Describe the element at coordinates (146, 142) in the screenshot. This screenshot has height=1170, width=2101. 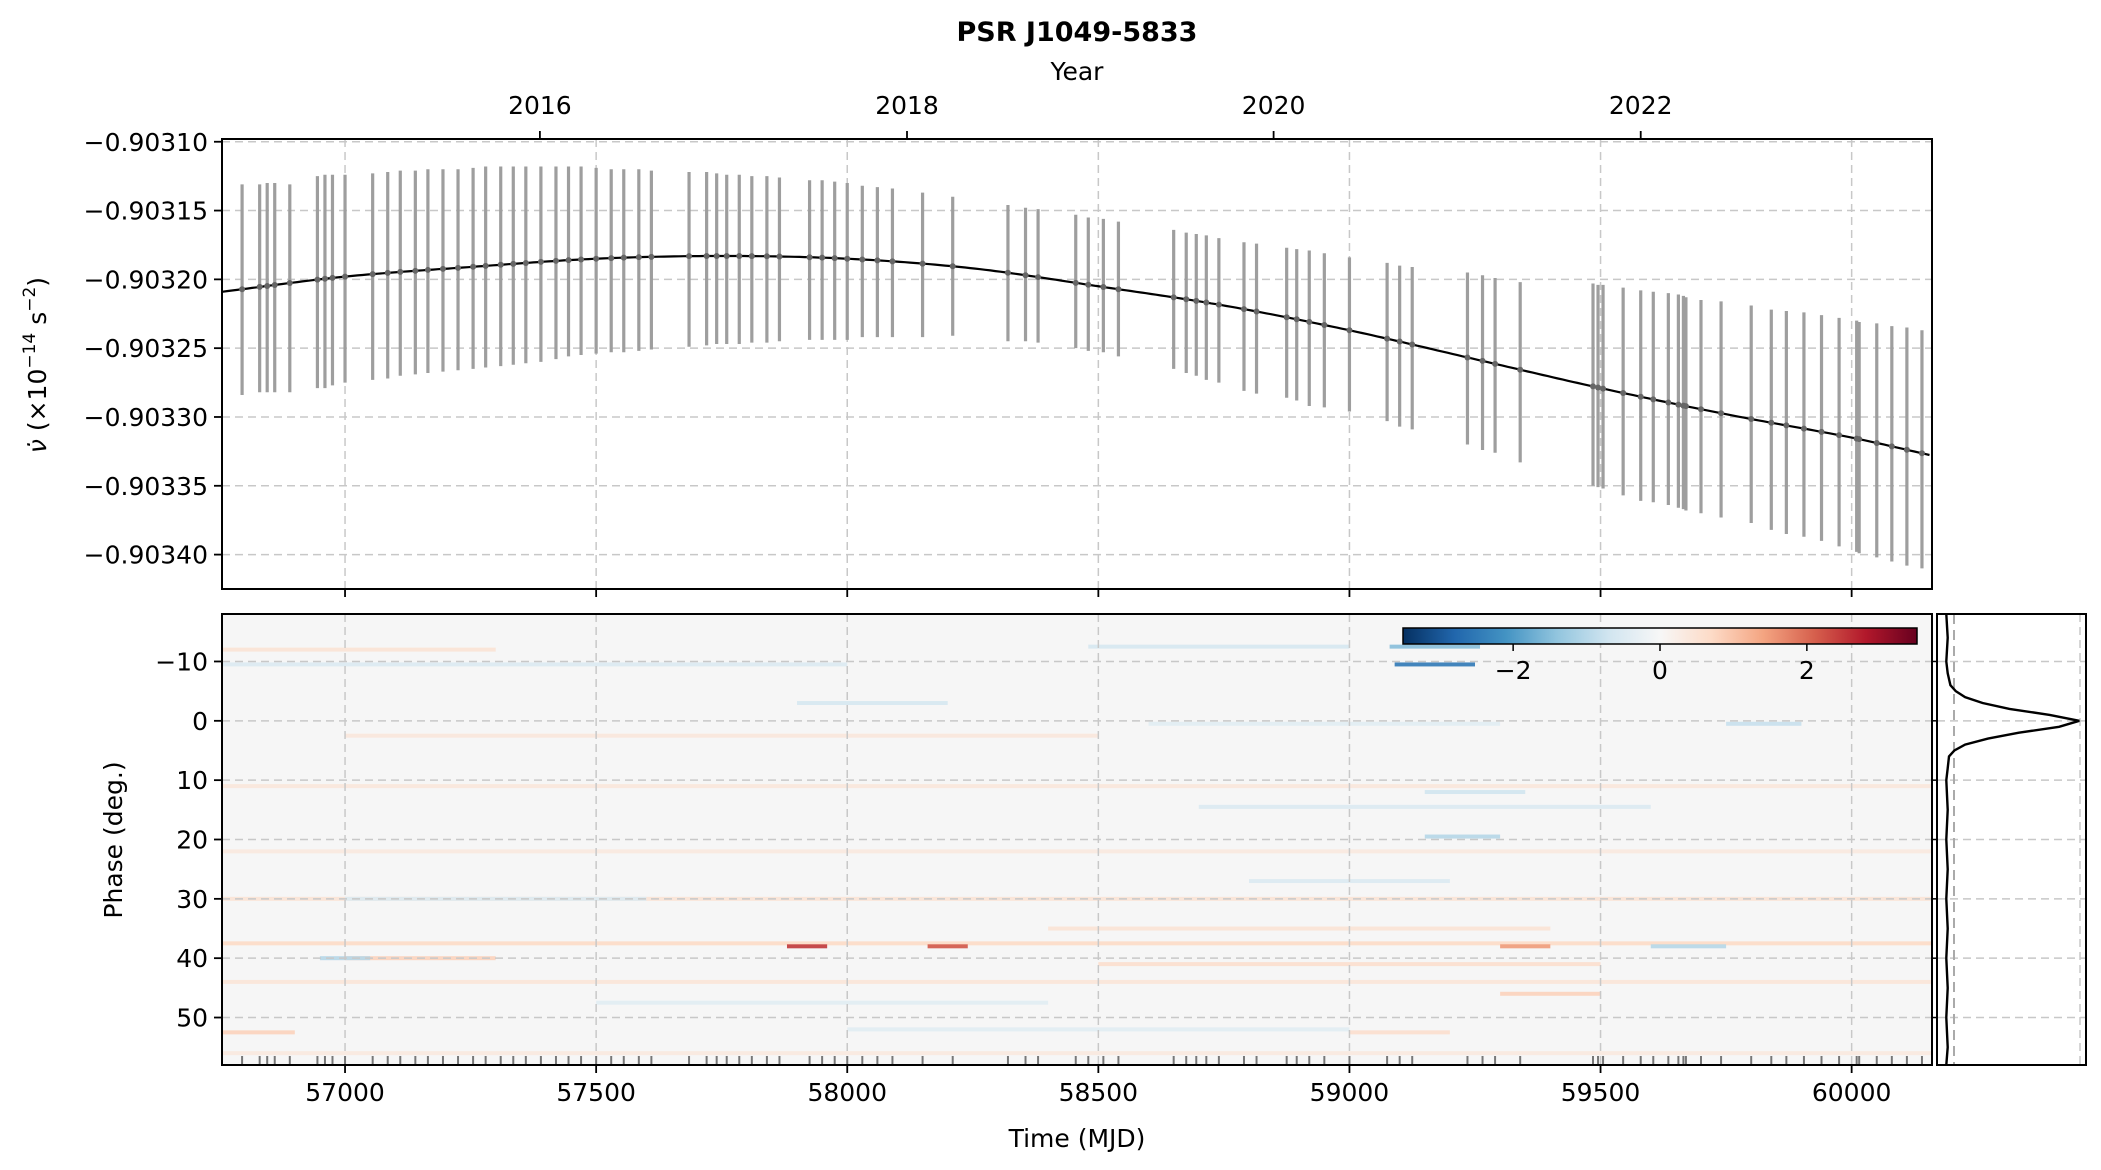
I see `top-y-tick-label: −0.90310` at that location.